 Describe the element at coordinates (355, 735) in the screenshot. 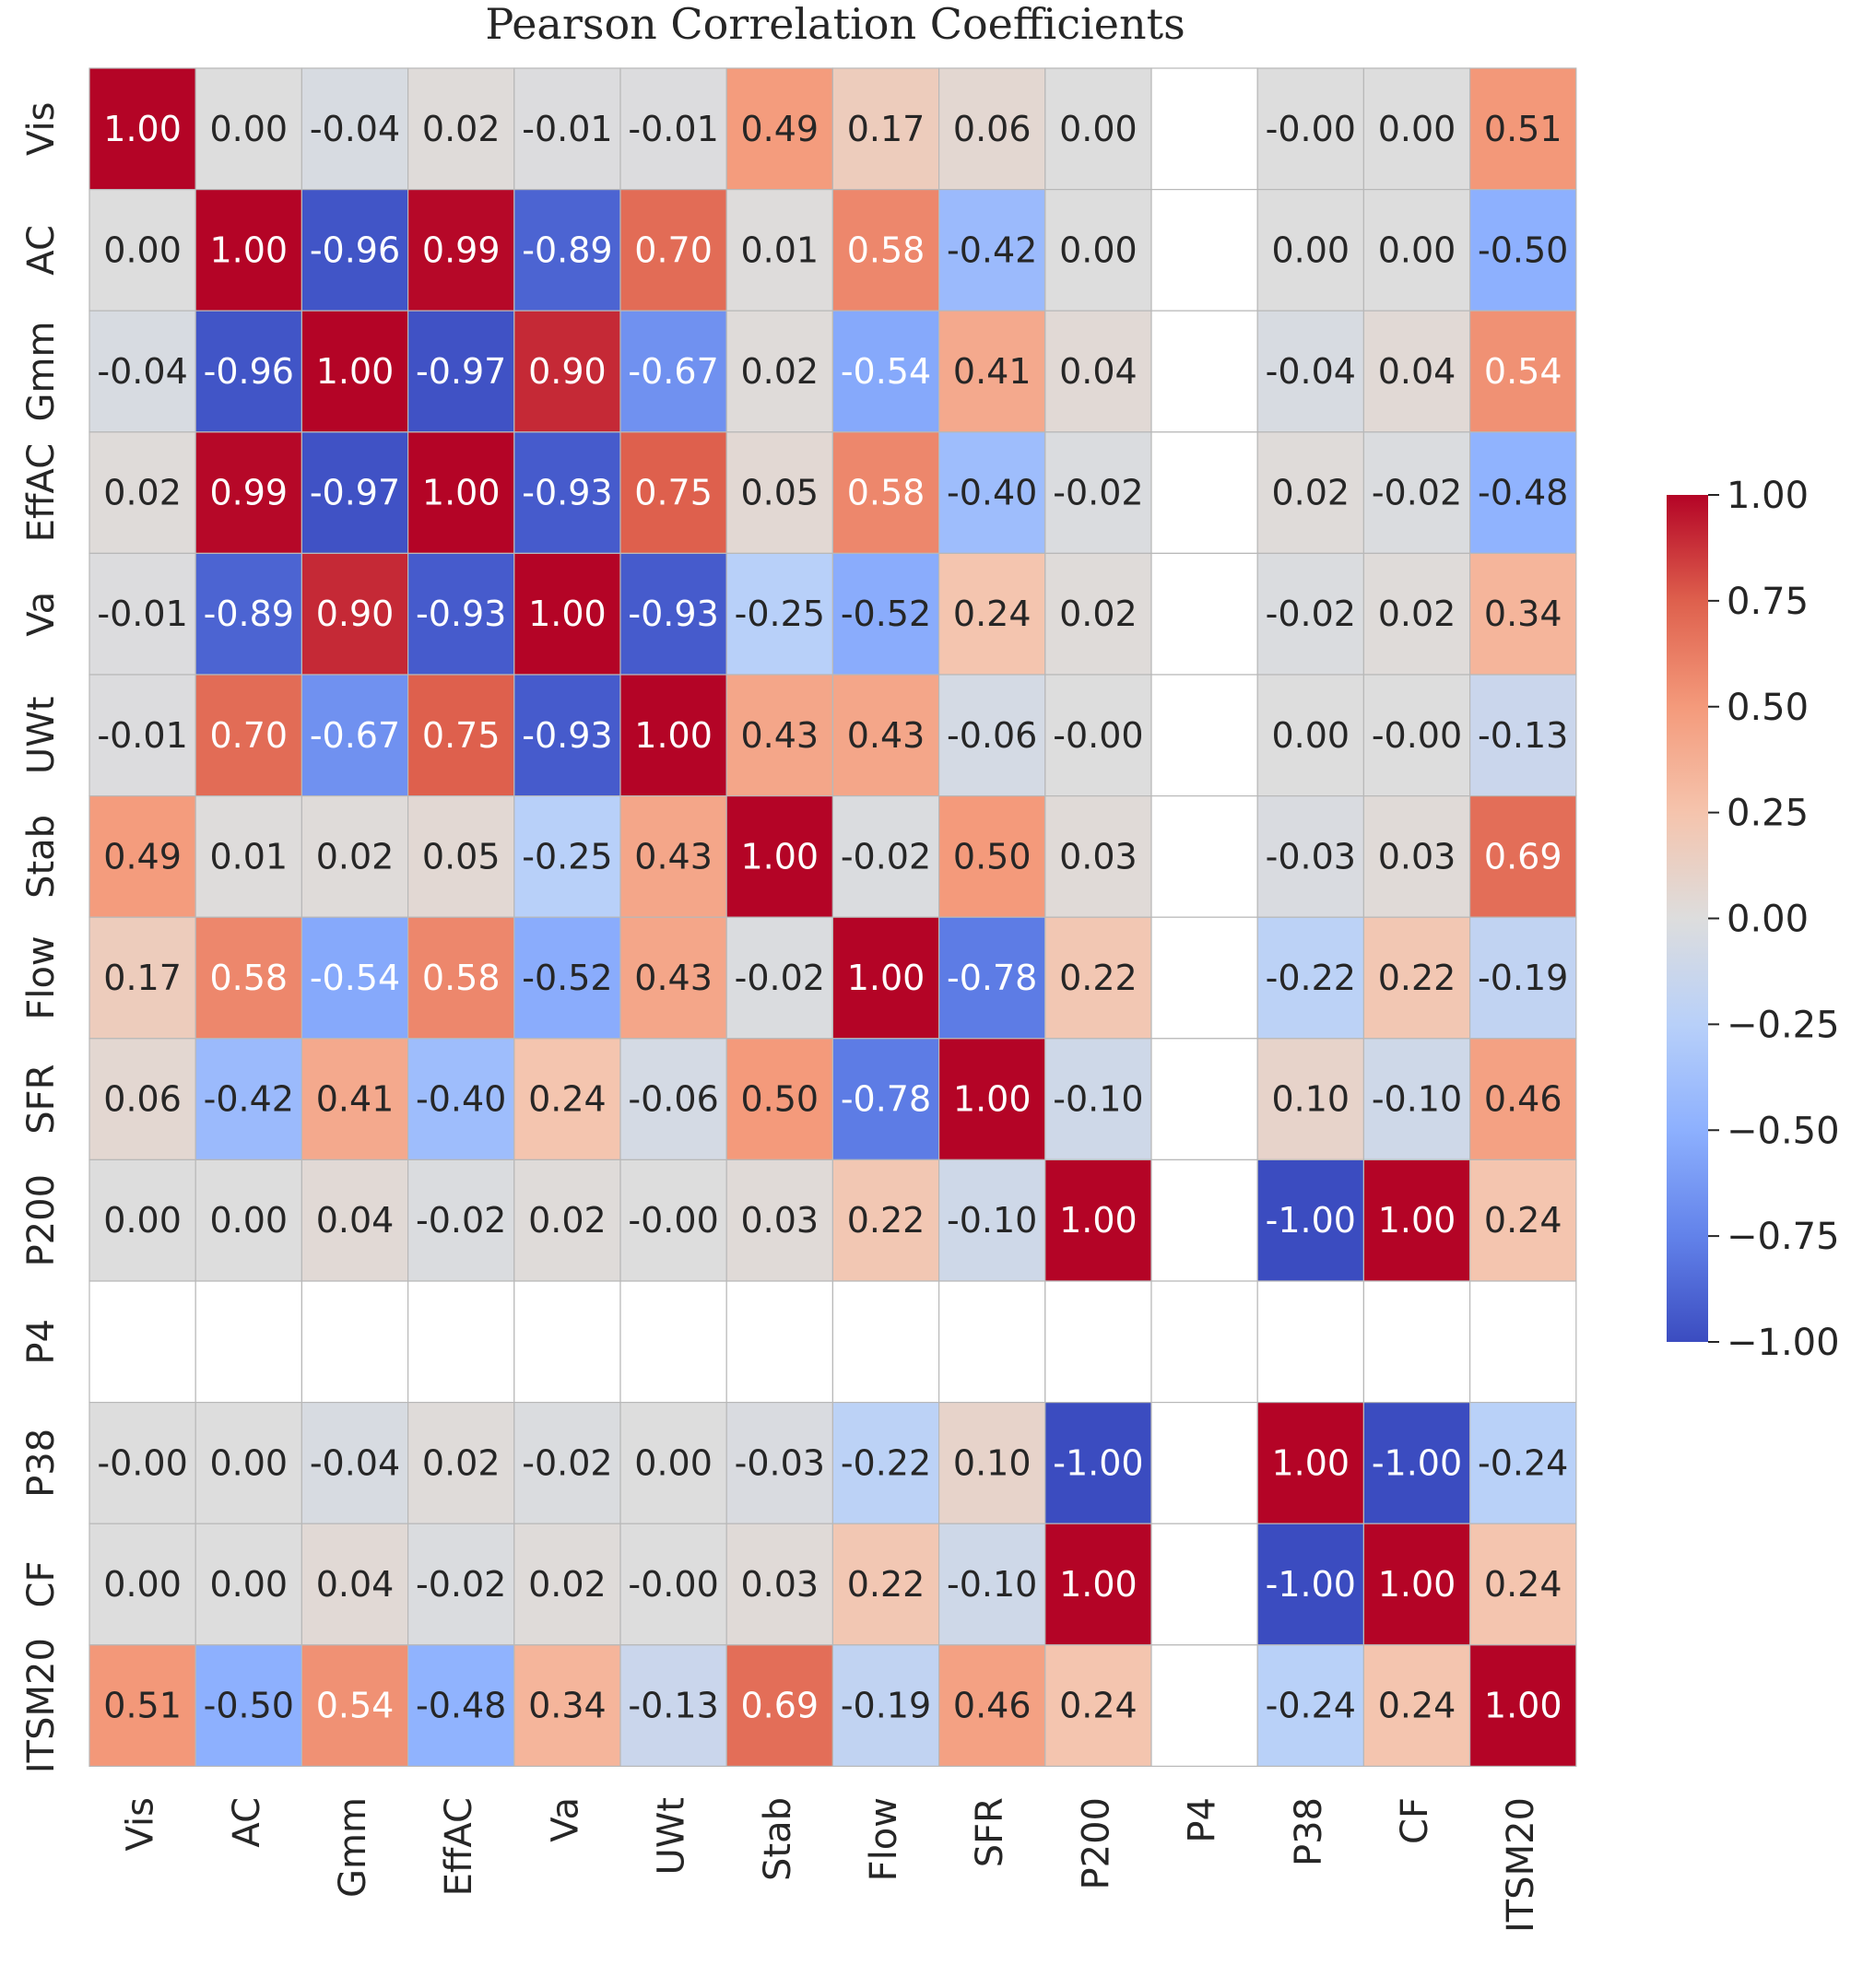

I see `cell-value-label: -0.67` at that location.